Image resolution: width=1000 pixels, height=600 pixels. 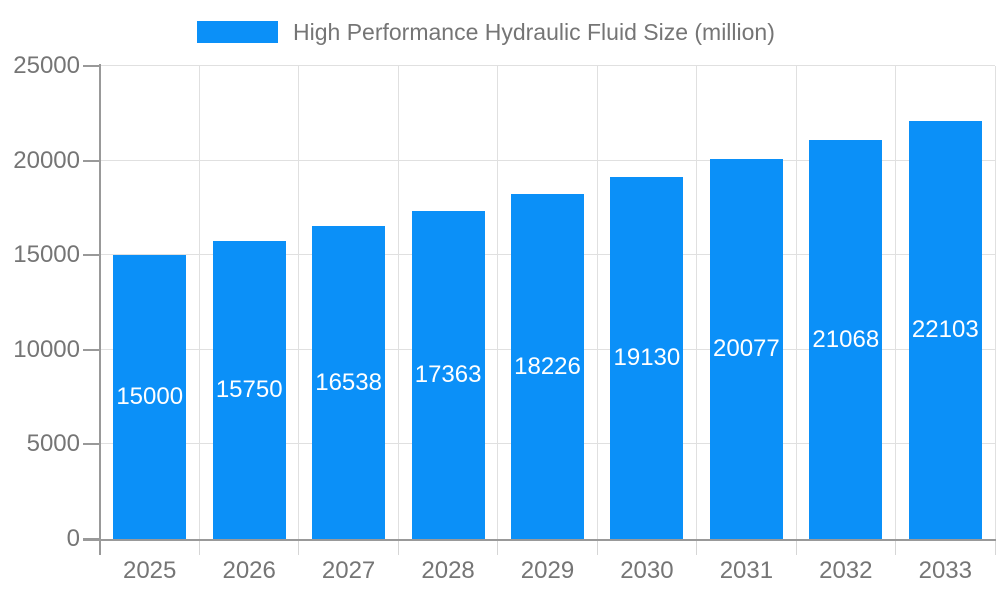 I want to click on bar-value-label: 19130, so click(x=647, y=357).